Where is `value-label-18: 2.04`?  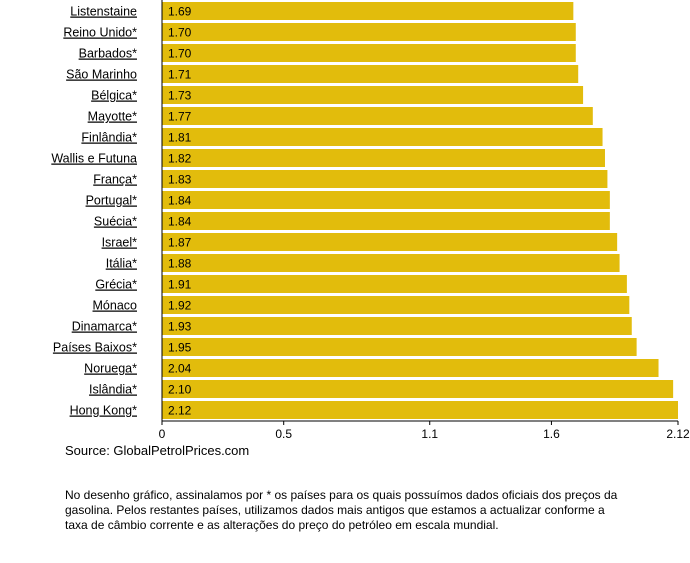 value-label-18: 2.04 is located at coordinates (180, 369).